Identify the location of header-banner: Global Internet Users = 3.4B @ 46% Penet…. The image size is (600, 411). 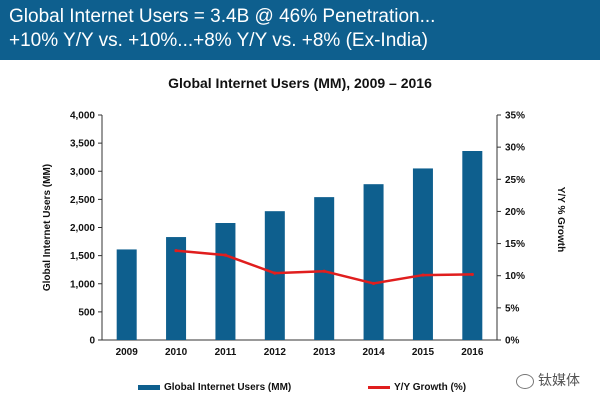
(300, 30).